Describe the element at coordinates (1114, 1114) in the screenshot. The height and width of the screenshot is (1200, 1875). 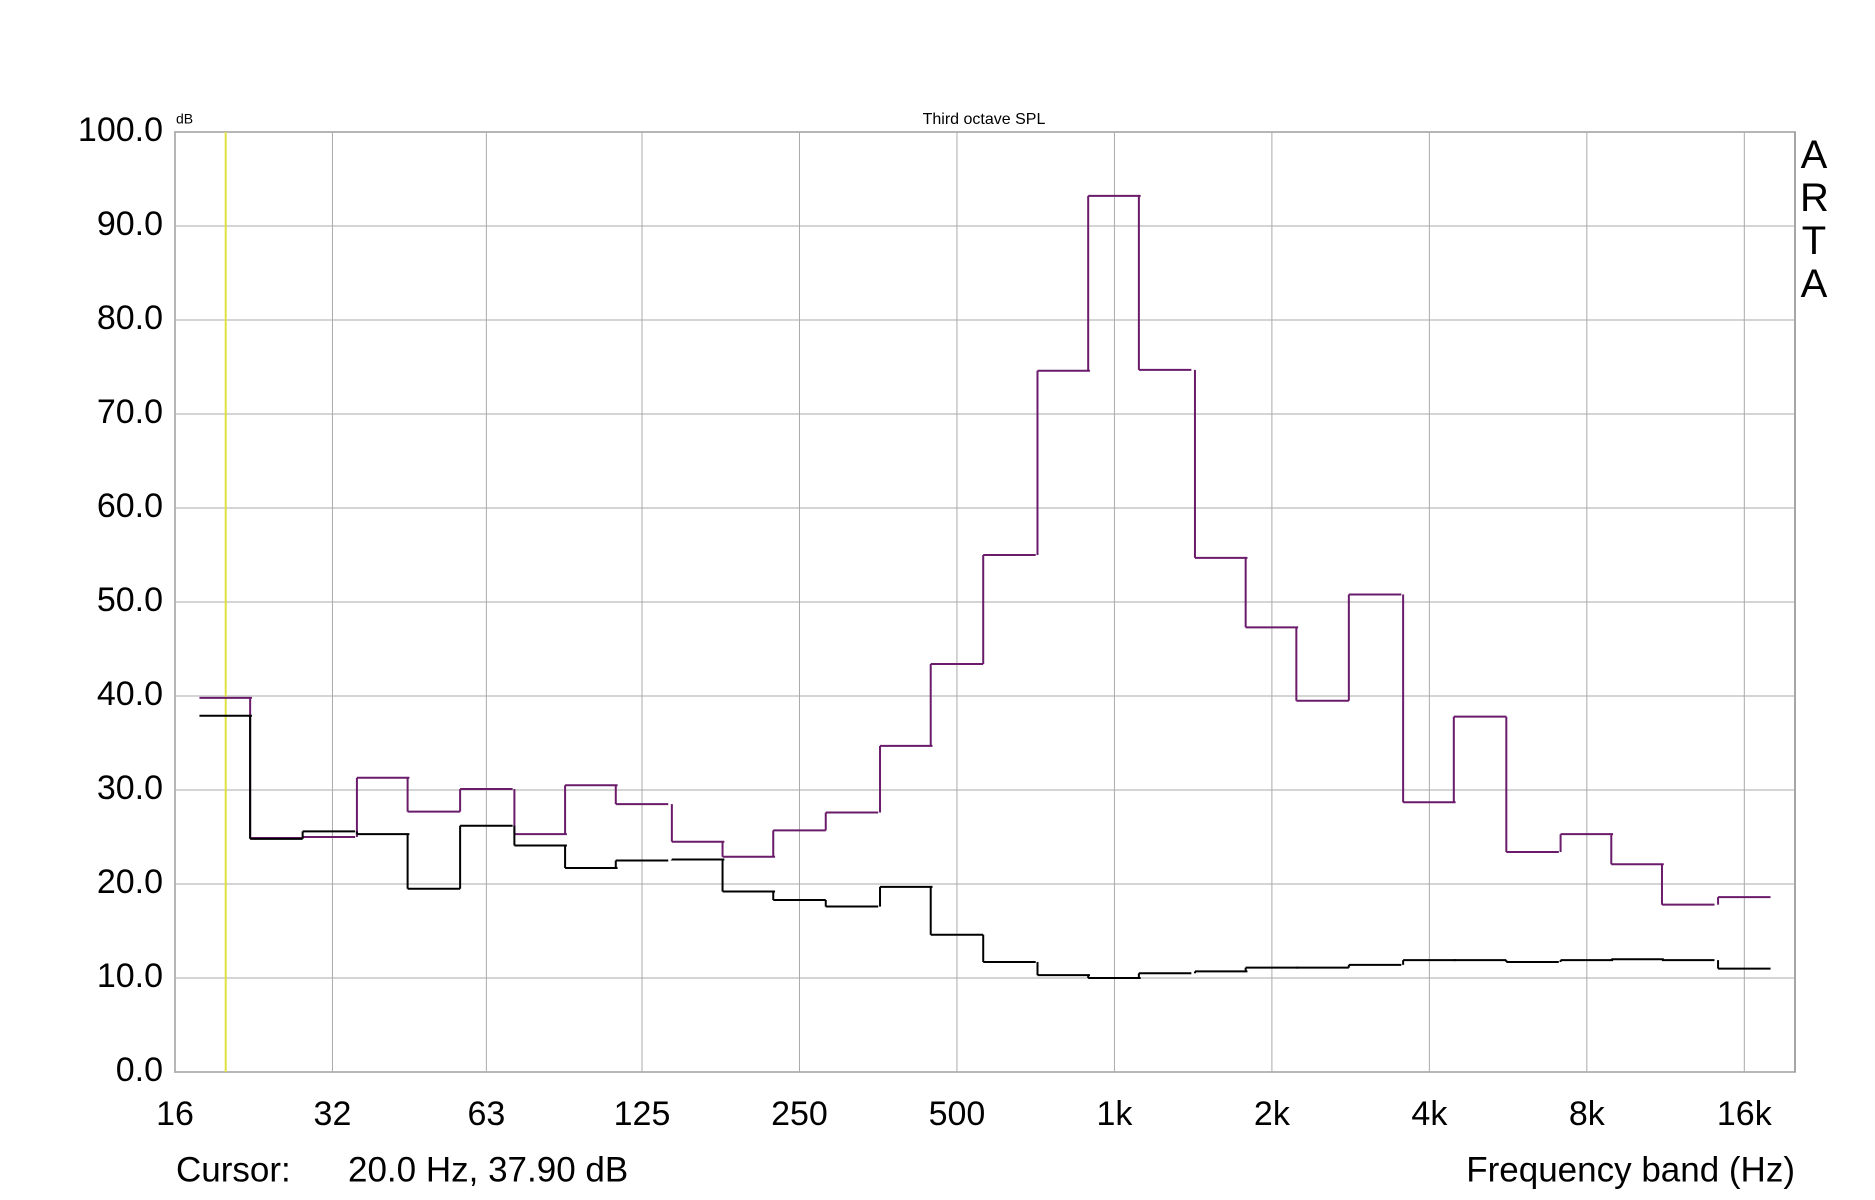
I see `x-tick-label: 1k` at that location.